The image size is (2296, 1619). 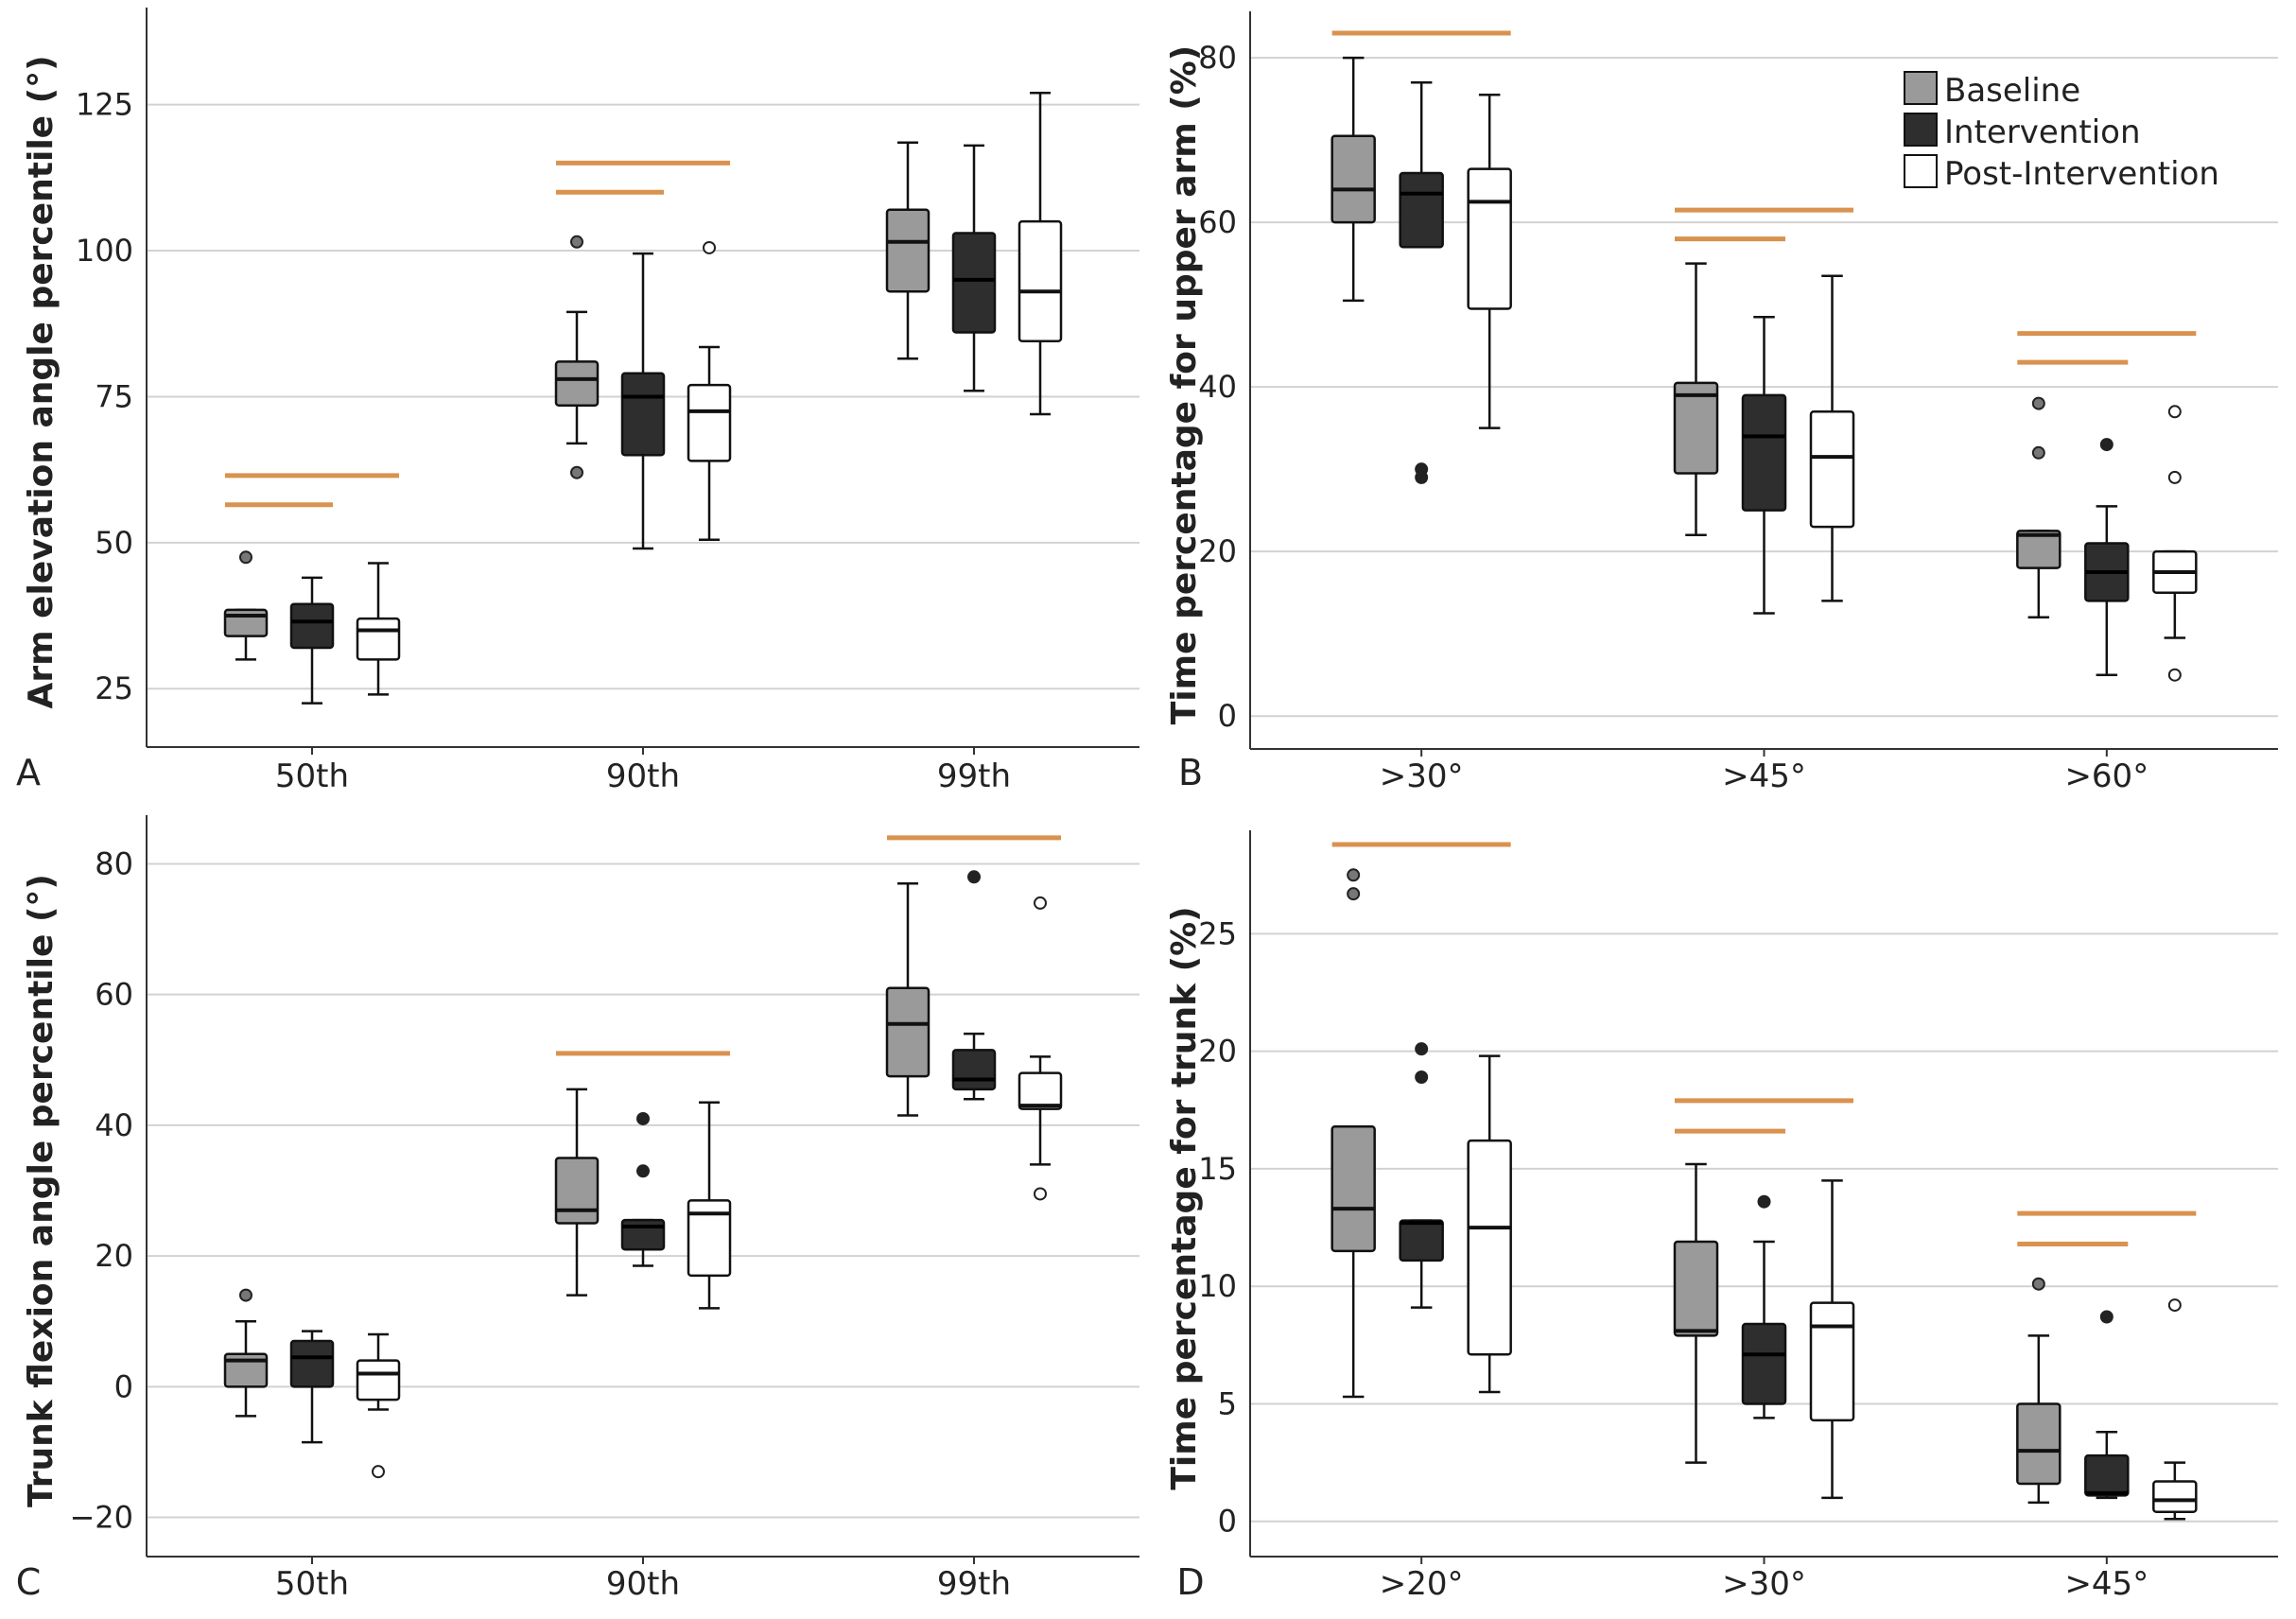 I want to click on y-tick-label: 15, so click(x=1218, y=1169).